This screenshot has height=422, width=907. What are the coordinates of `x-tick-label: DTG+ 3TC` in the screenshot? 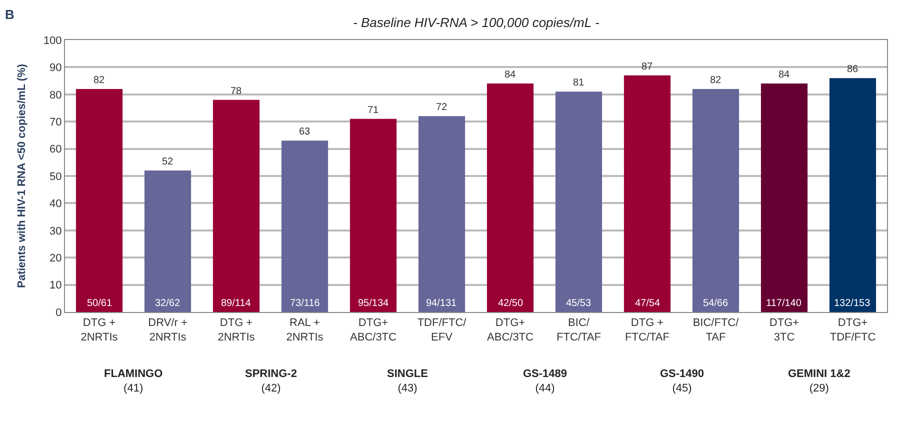 It's located at (784, 330).